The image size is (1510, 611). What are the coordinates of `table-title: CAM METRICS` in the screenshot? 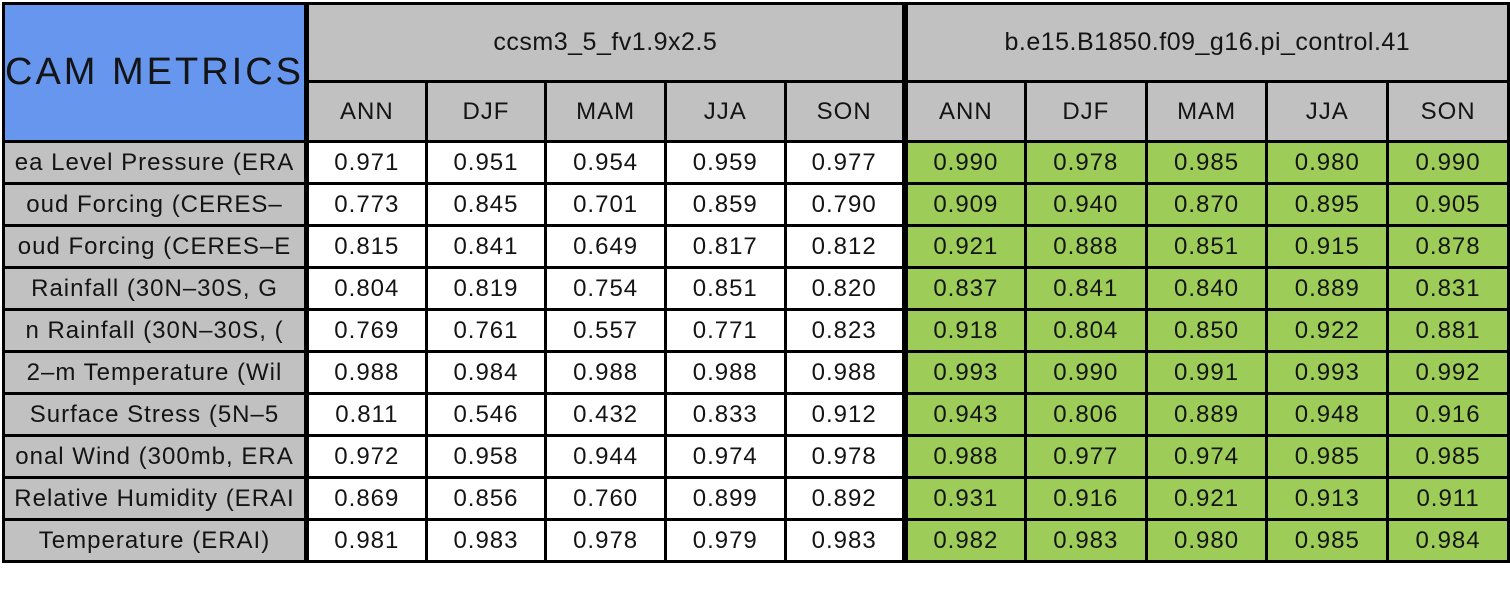 It's located at (155, 72).